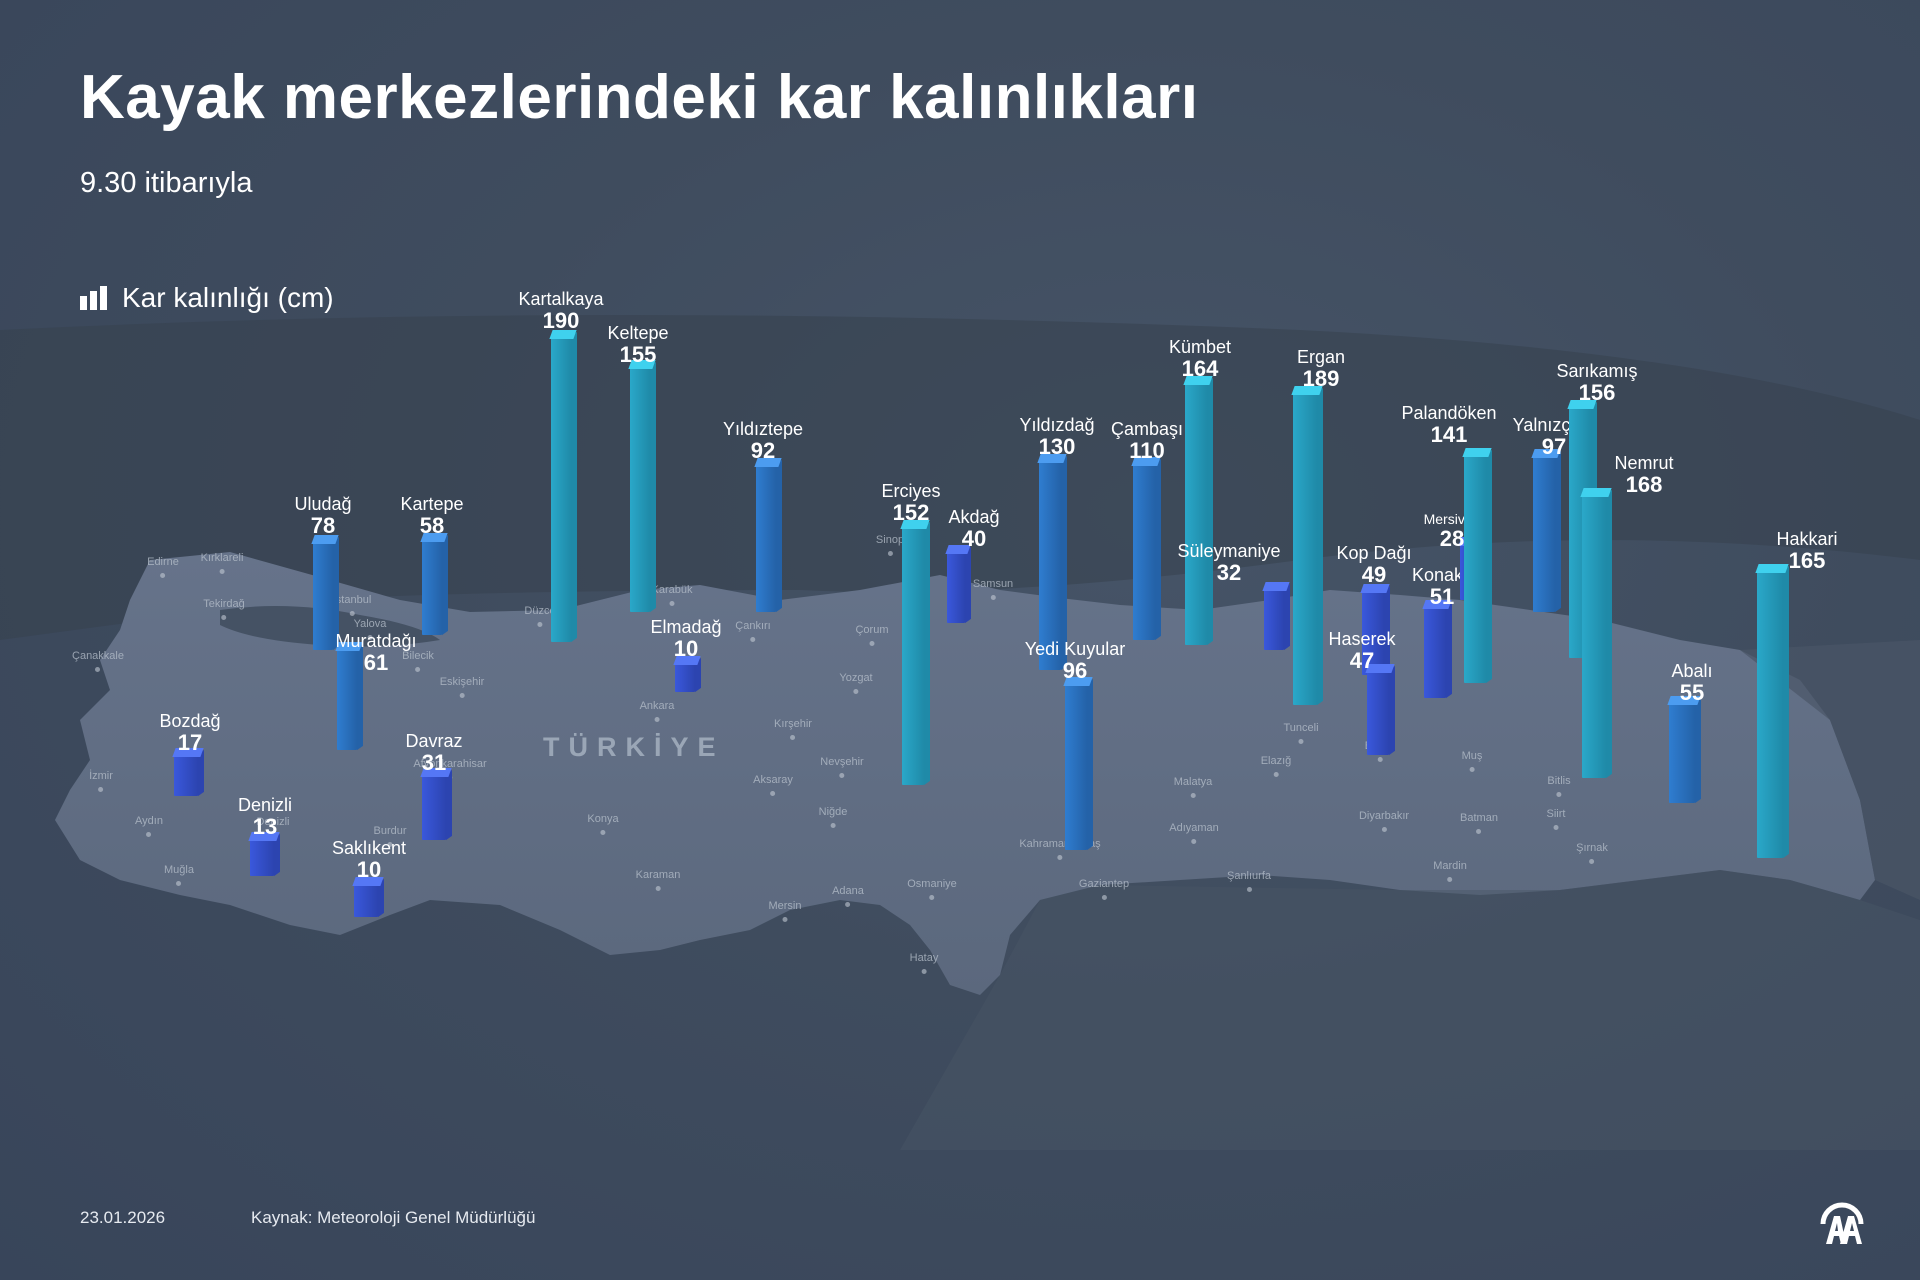  I want to click on bar-label-value: 152, so click(911, 512).